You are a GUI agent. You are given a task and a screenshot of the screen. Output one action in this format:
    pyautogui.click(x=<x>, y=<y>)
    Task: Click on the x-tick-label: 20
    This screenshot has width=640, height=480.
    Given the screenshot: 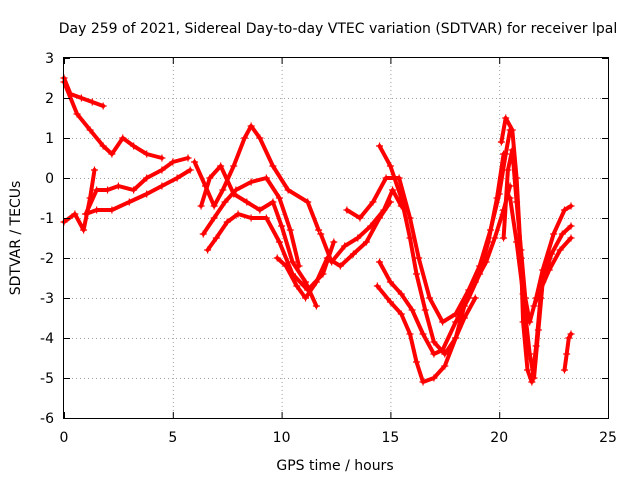 What is the action you would take?
    pyautogui.click(x=499, y=438)
    